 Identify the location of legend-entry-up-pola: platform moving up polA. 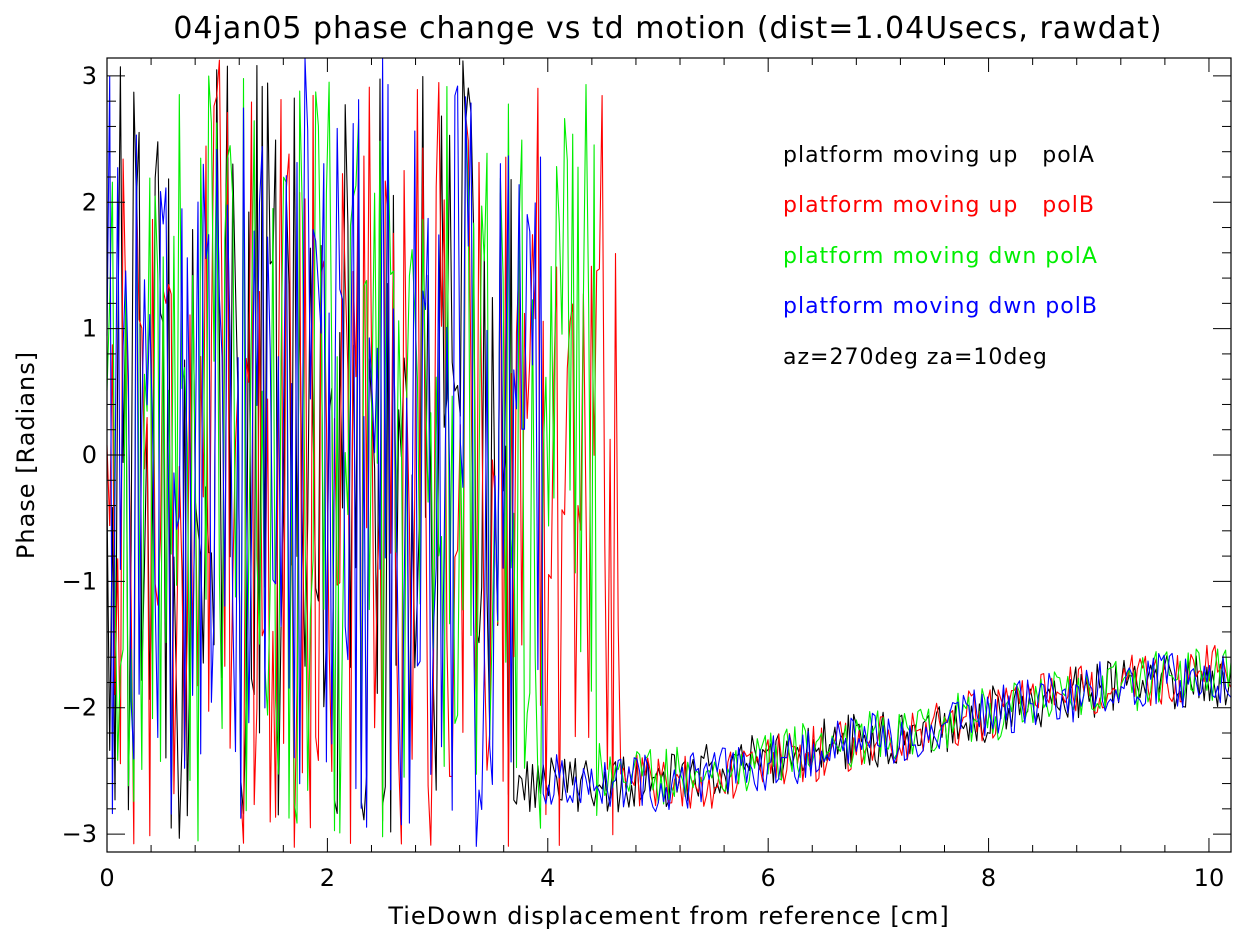
(939, 155).